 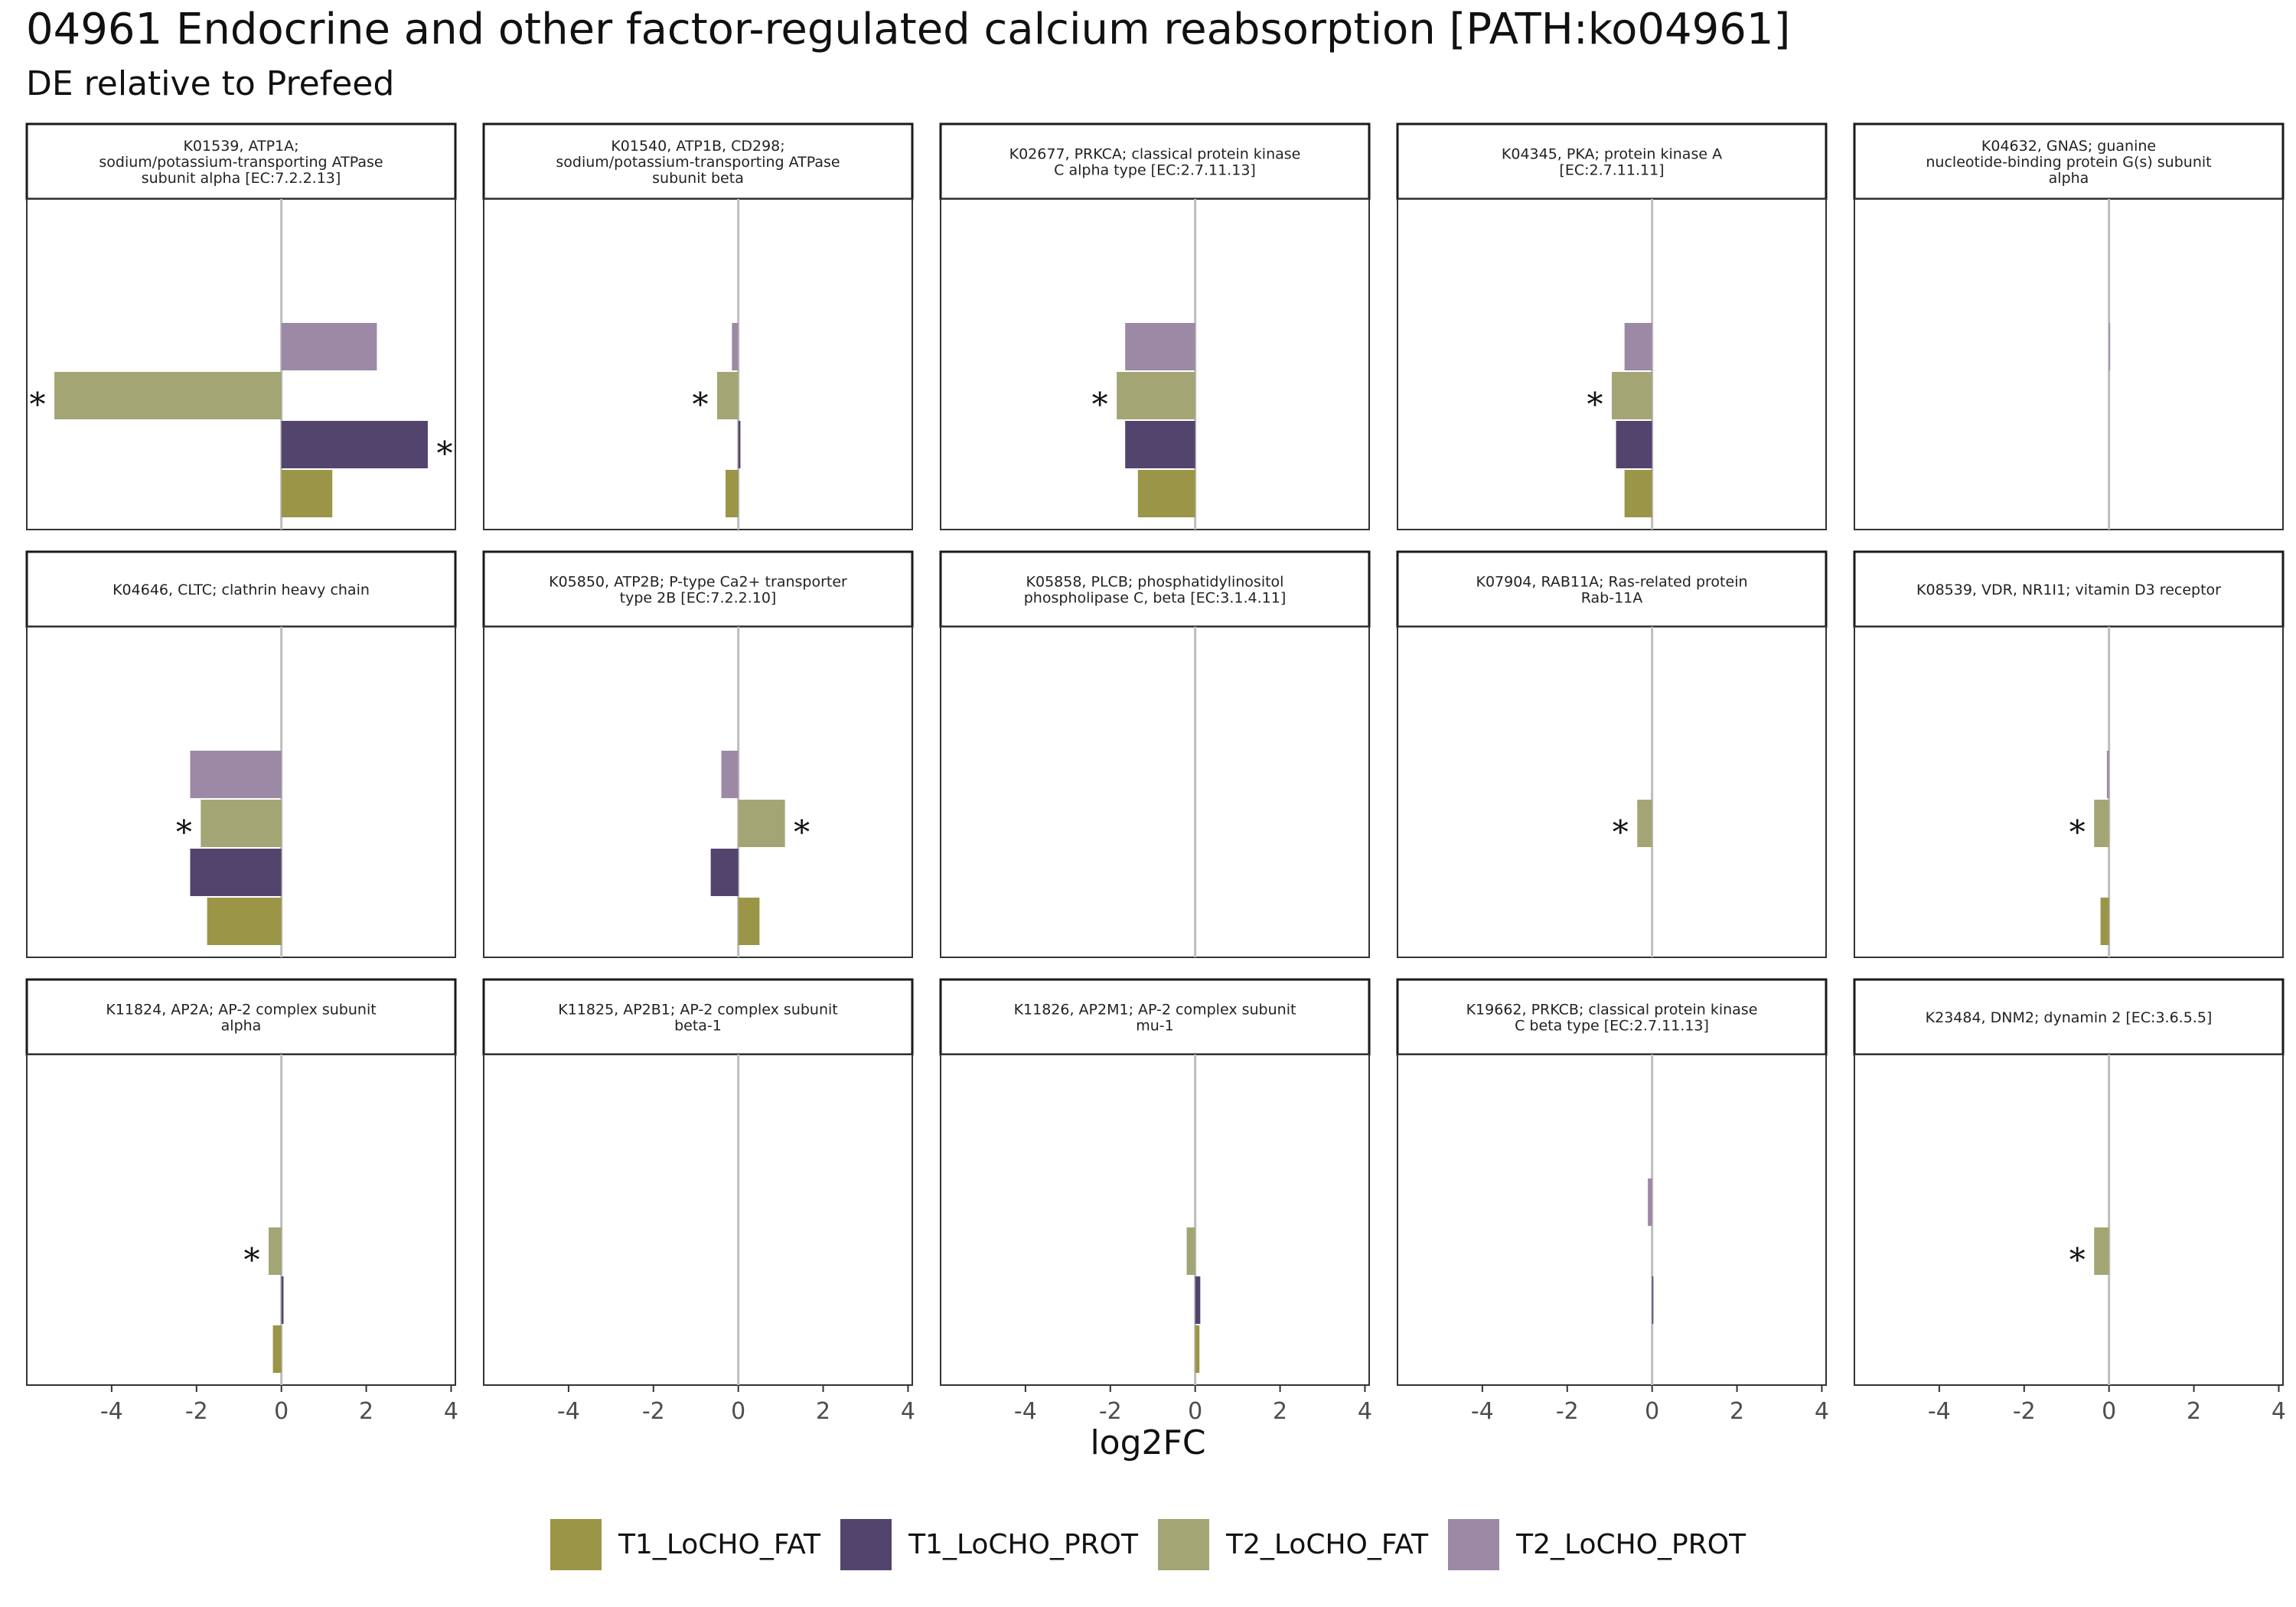 What do you see at coordinates (1148, 1442) in the screenshot?
I see `x-axis-label: log2FC` at bounding box center [1148, 1442].